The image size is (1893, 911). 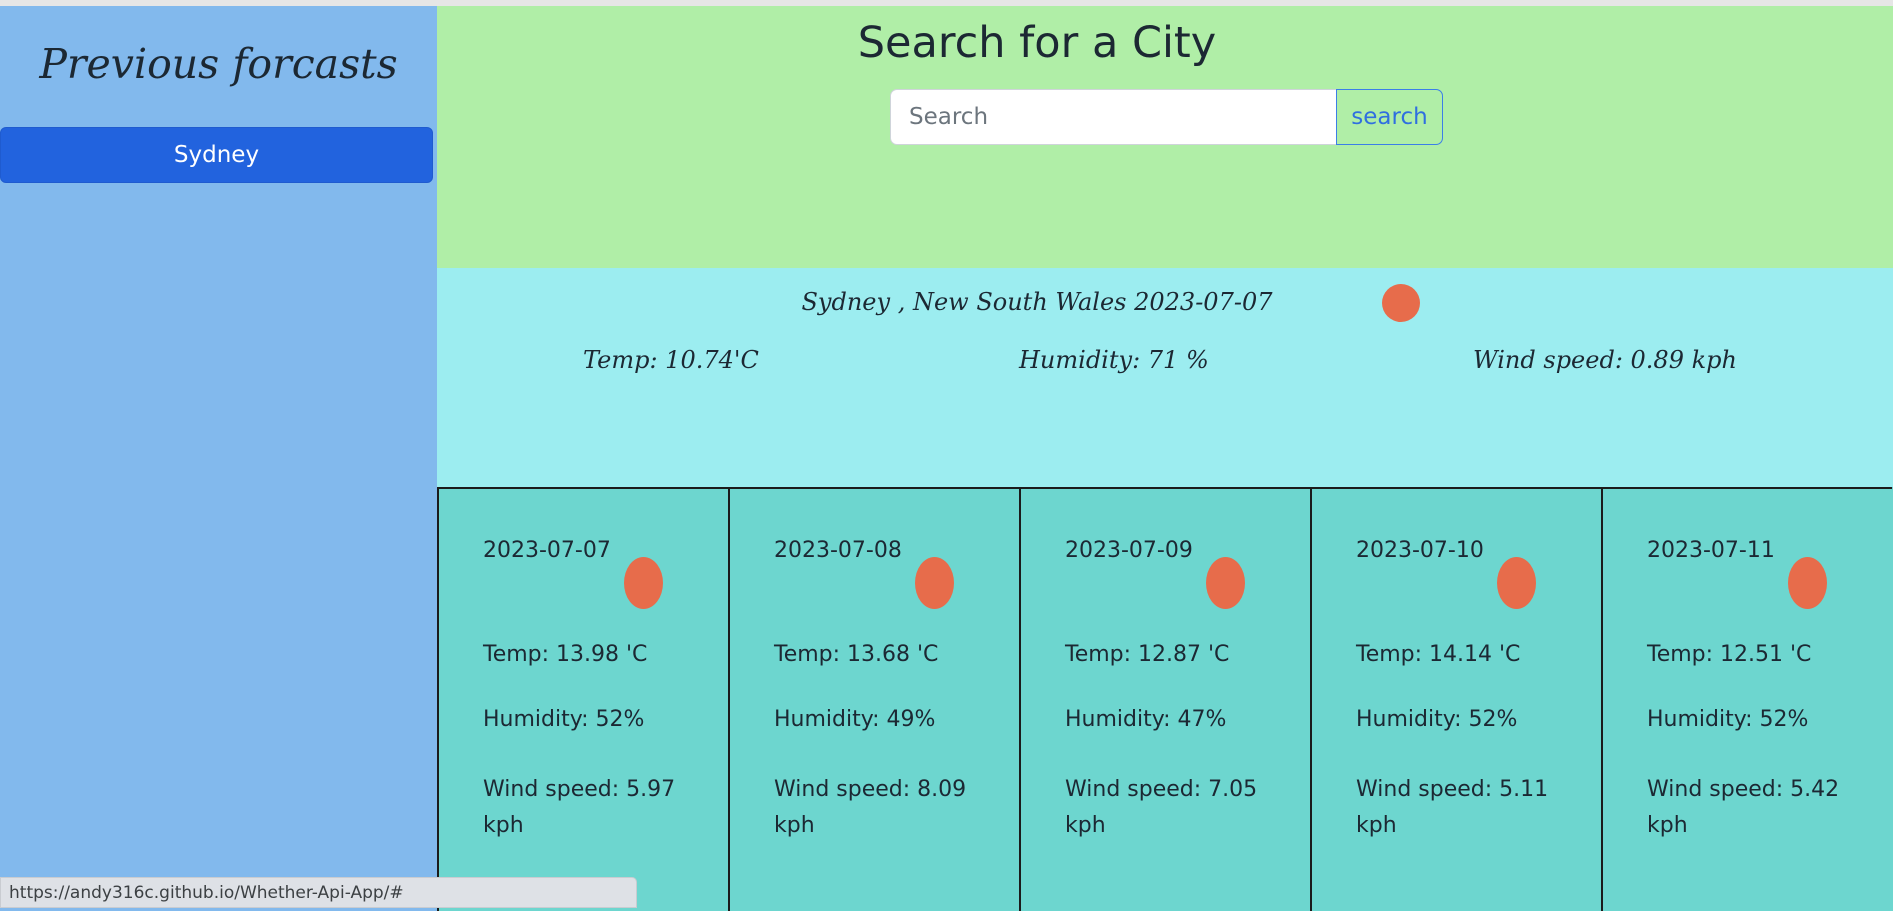 I want to click on forecast-date: 2023-07-07, so click(x=547, y=550).